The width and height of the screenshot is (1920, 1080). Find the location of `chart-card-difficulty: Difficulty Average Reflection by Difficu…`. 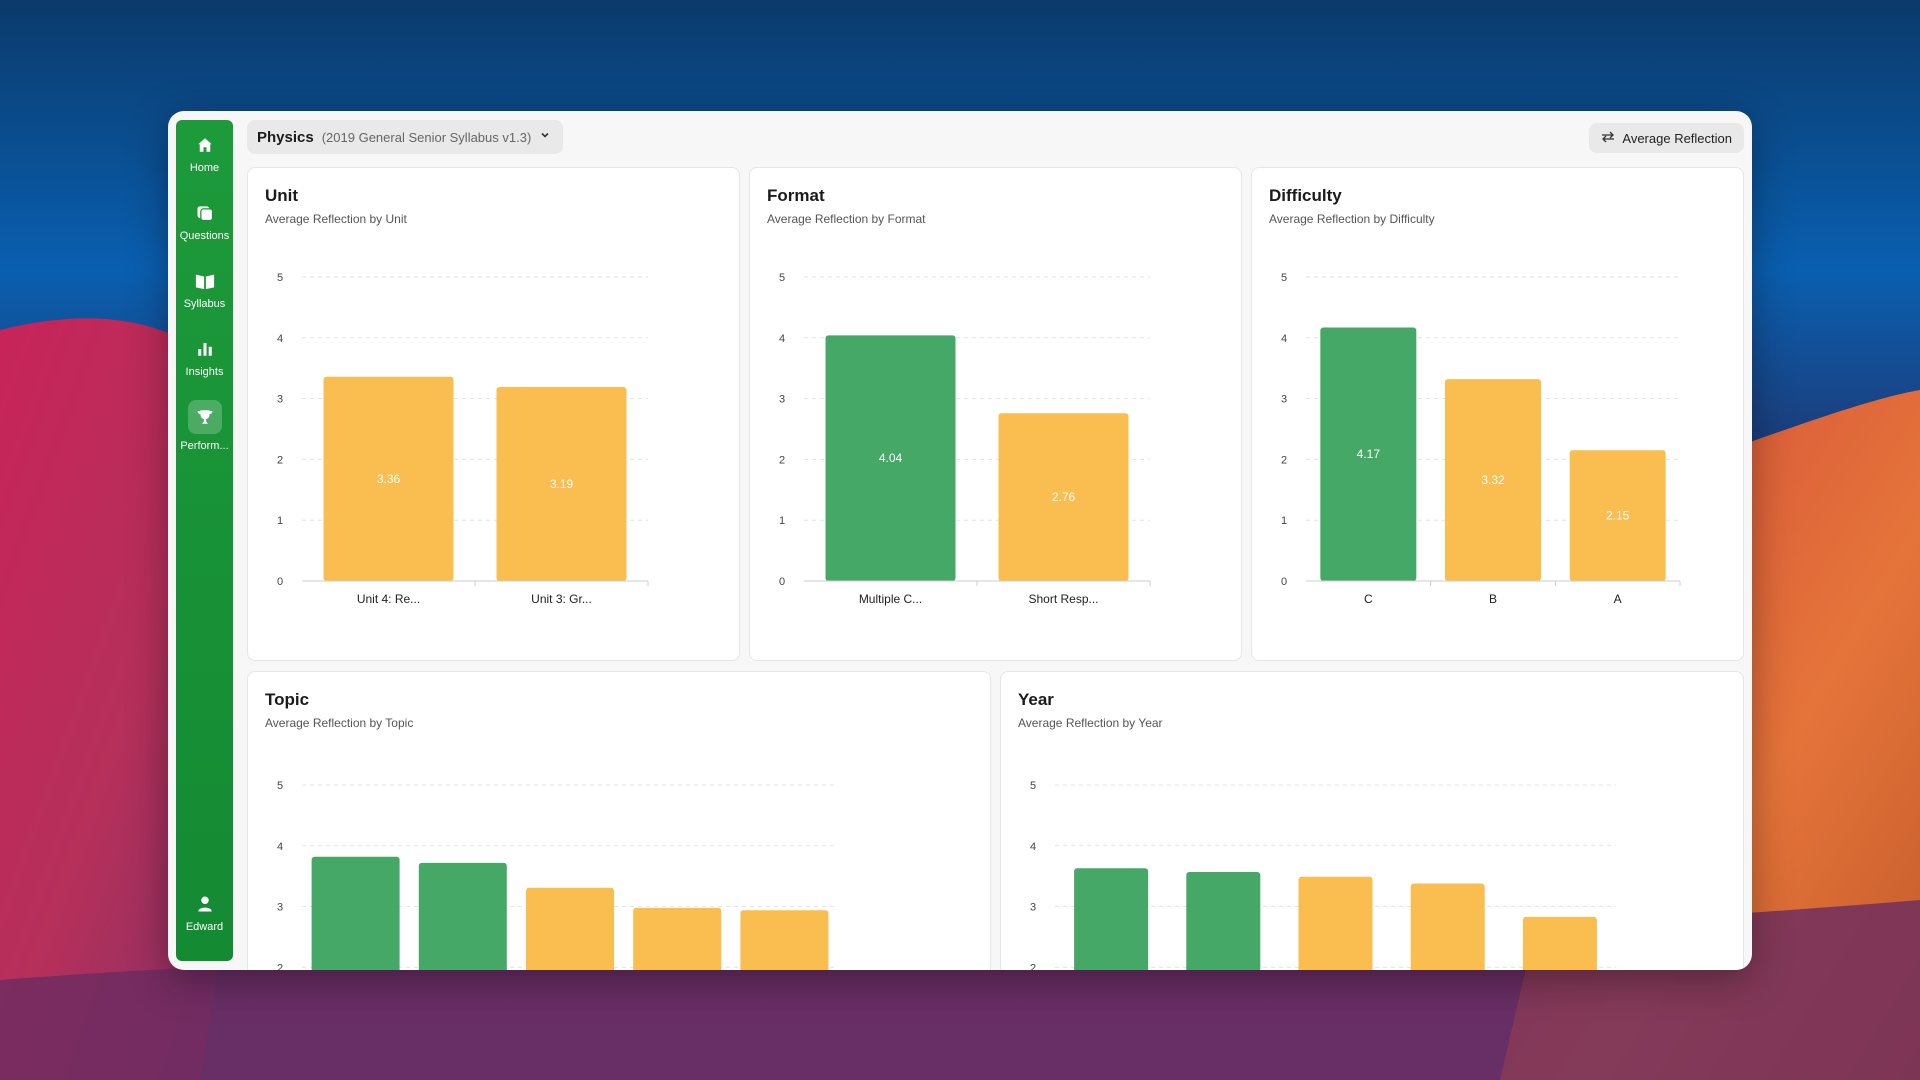

chart-card-difficulty: Difficulty Average Reflection by Difficu… is located at coordinates (1497, 414).